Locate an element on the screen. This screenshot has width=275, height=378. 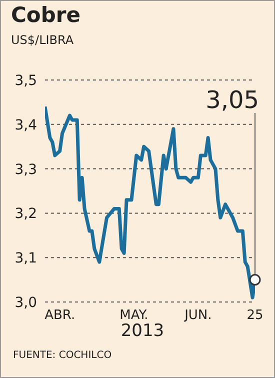
source-note: FUENTE: COCHILCO is located at coordinates (62, 355).